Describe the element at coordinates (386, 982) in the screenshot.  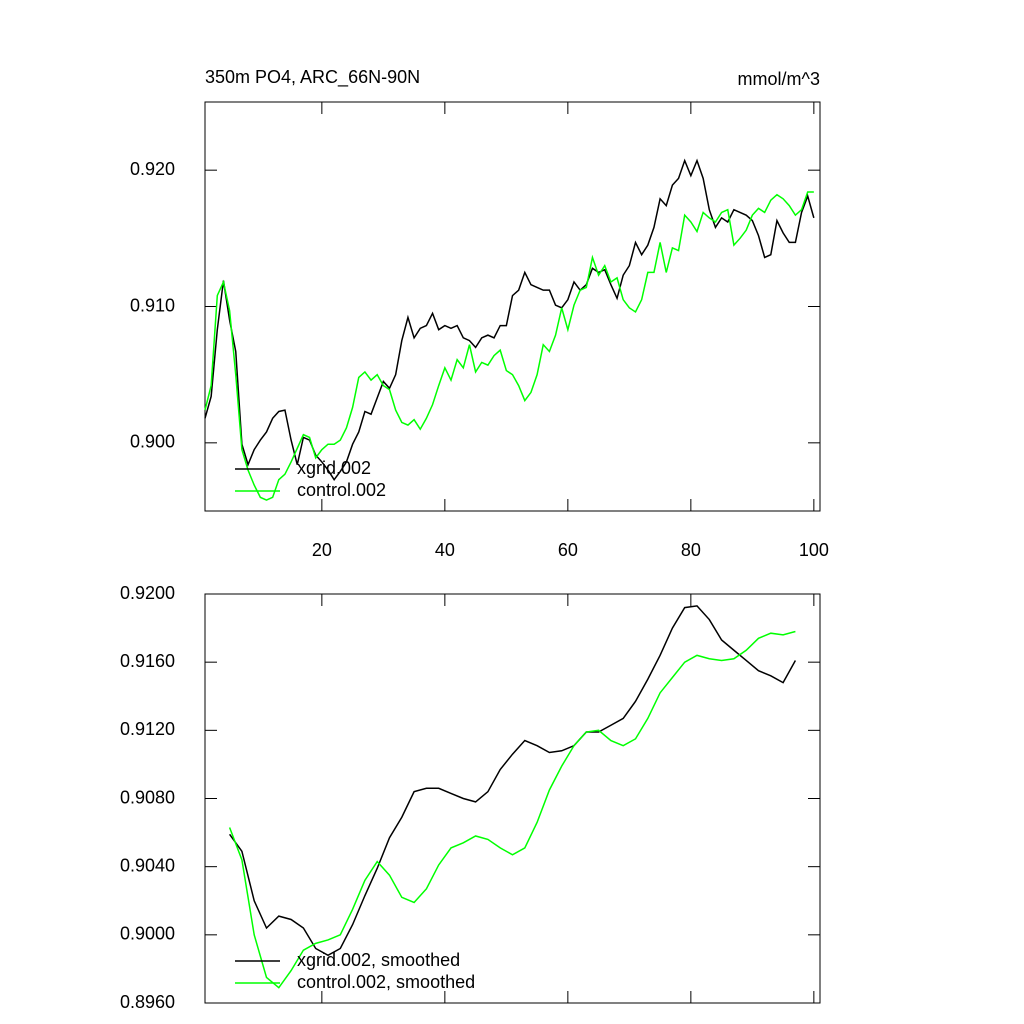
I see `legend-label: control.002, smoothed` at that location.